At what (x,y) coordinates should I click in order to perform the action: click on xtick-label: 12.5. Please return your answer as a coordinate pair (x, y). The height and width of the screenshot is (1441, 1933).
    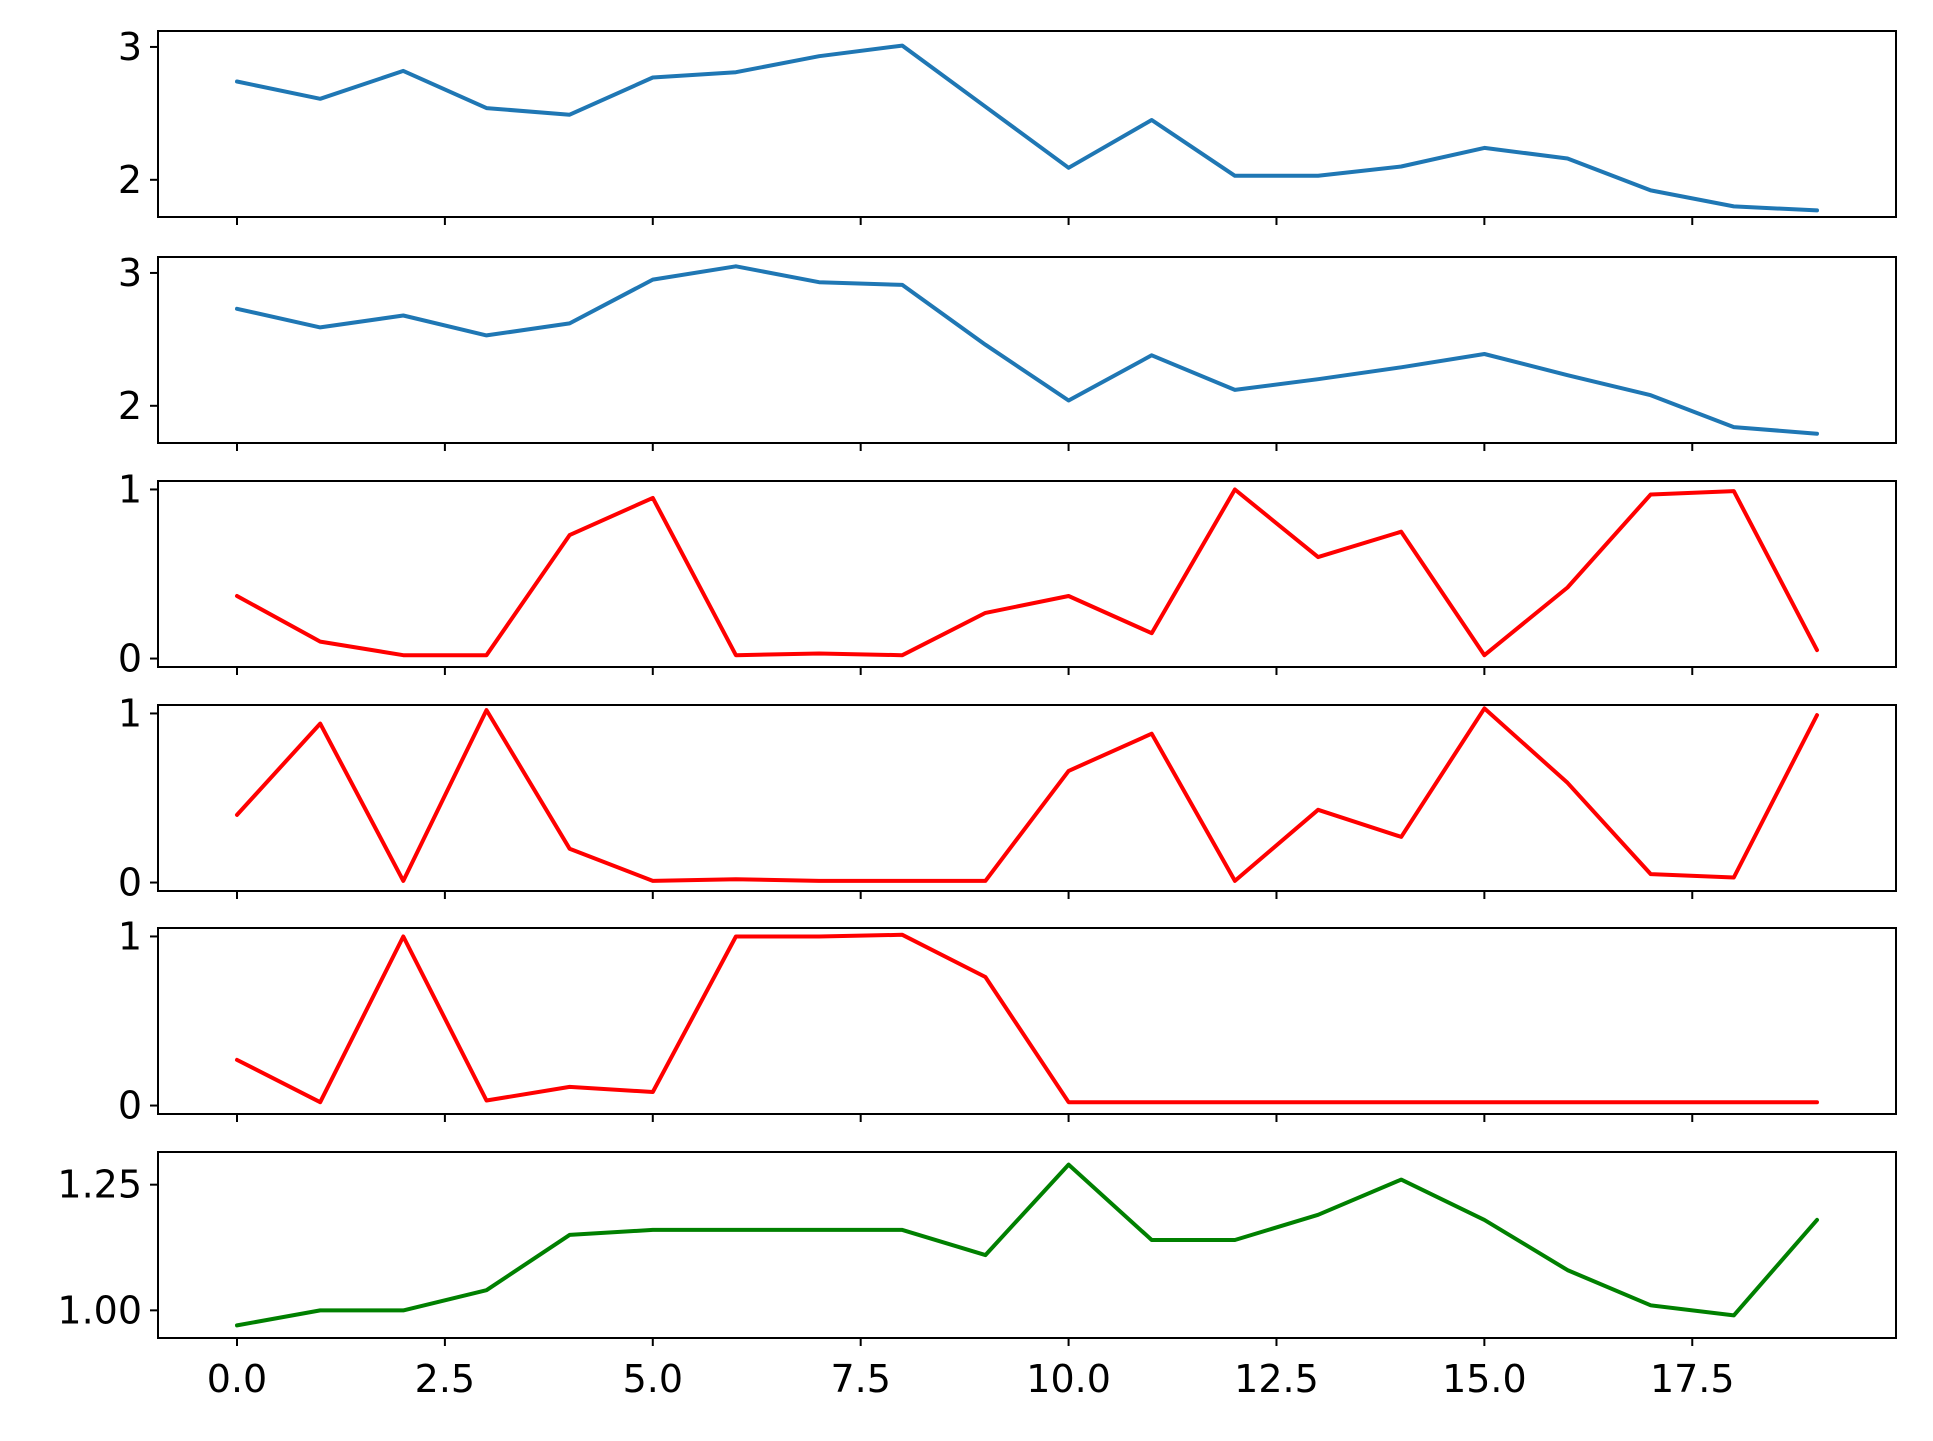
    Looking at the image, I should click on (1276, 1379).